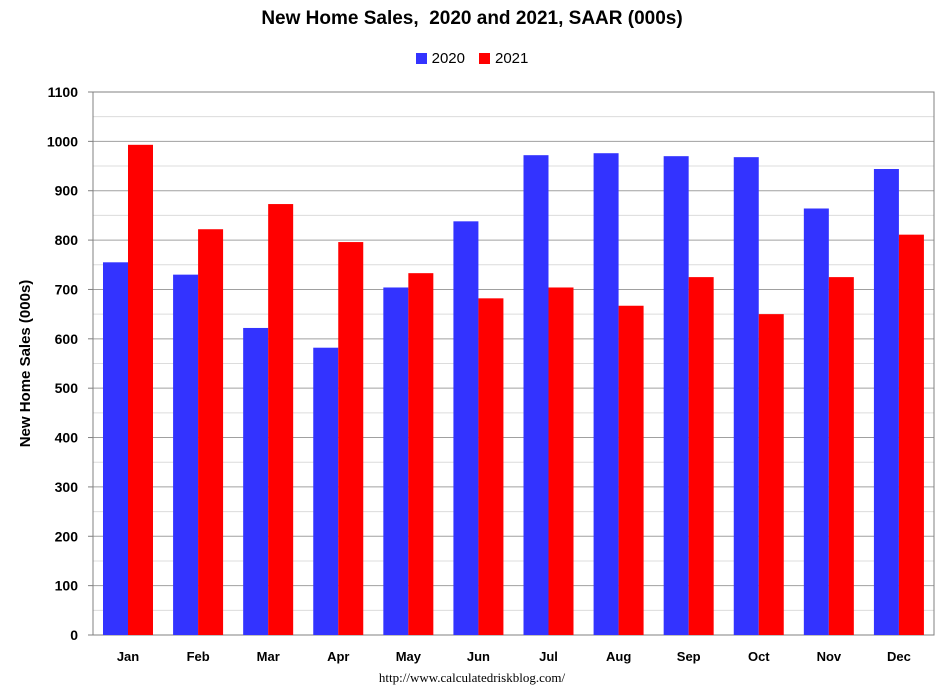 This screenshot has height=694, width=944. What do you see at coordinates (62, 141) in the screenshot?
I see `y-tick-label: 1000` at bounding box center [62, 141].